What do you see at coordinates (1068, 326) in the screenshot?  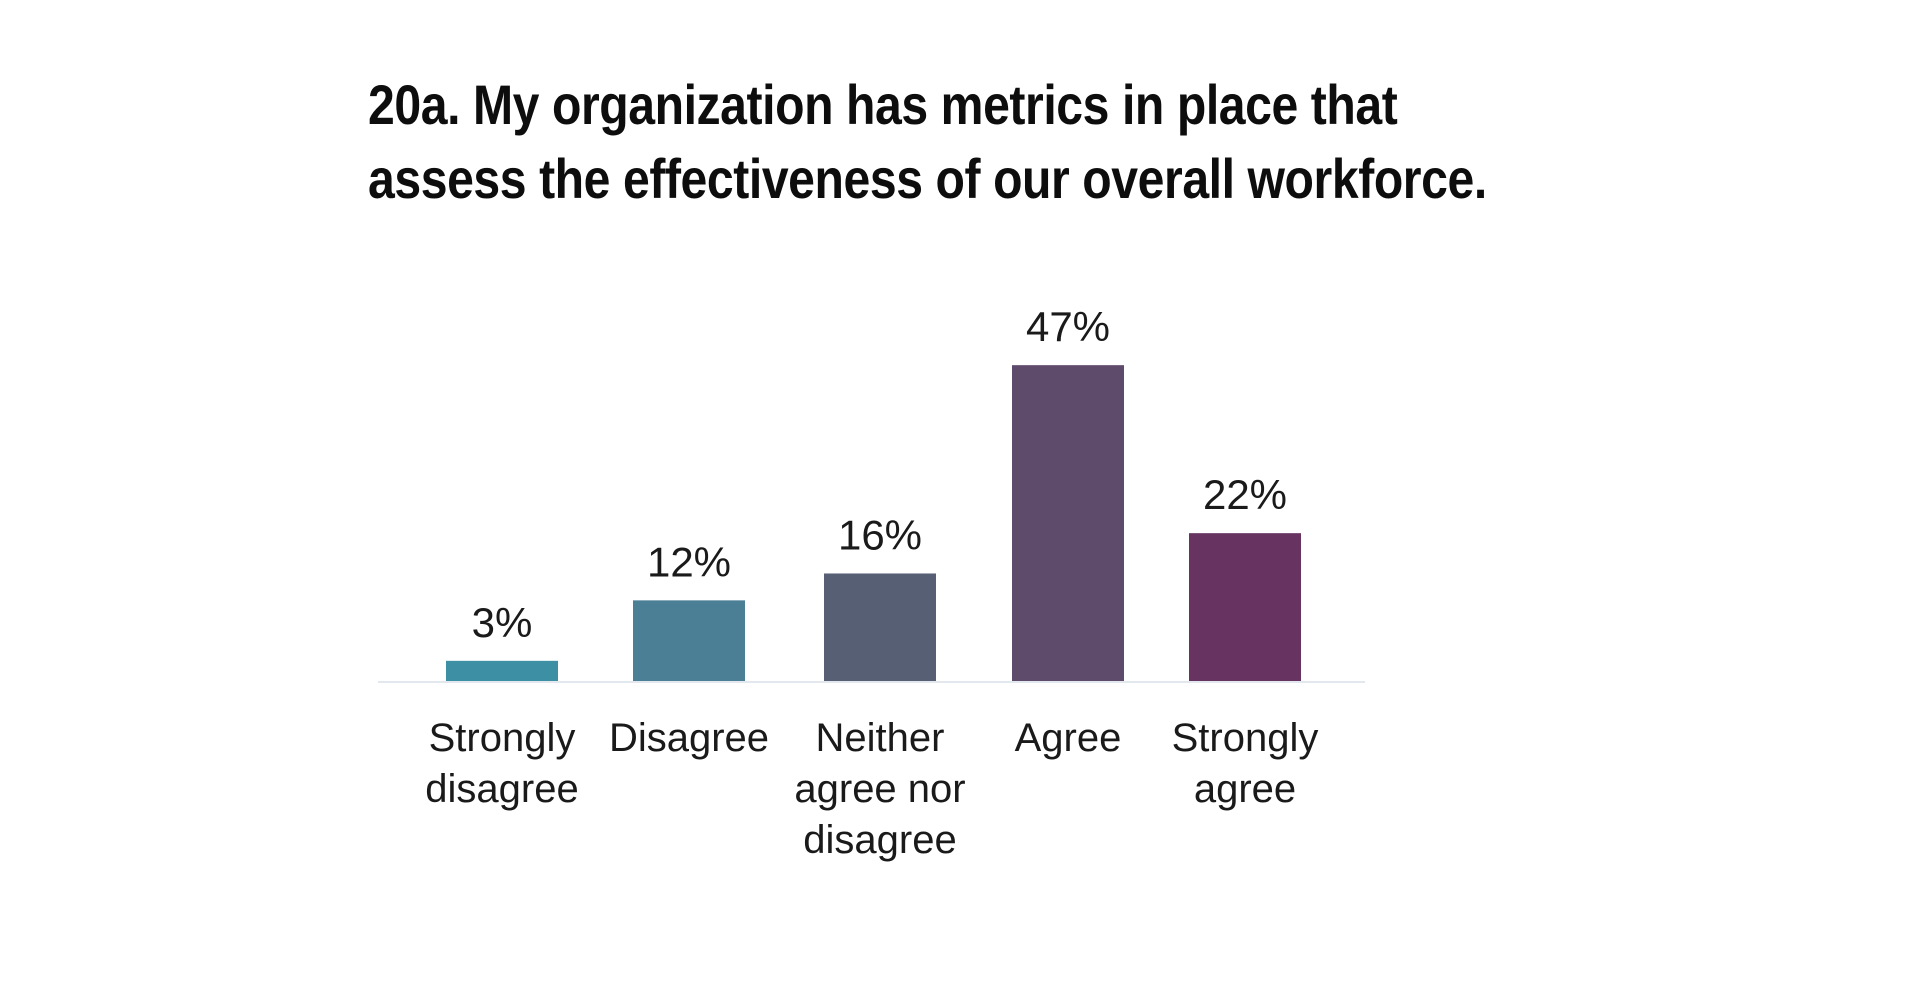 I see `data-label: 47%` at bounding box center [1068, 326].